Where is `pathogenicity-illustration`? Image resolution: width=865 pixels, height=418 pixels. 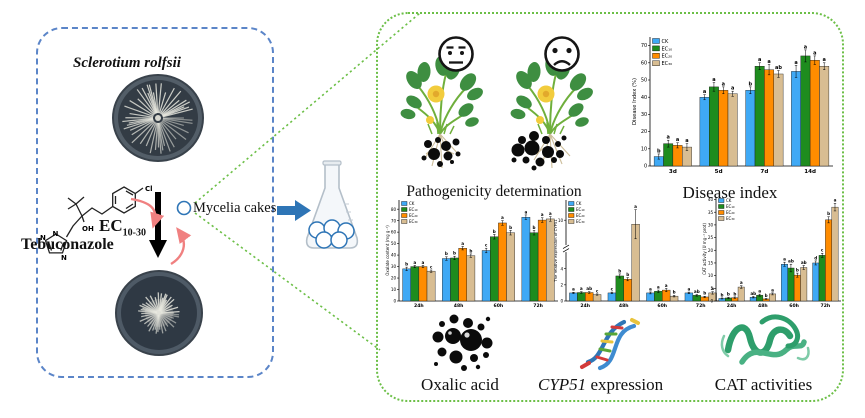 pathogenicity-illustration is located at coordinates (497, 103).